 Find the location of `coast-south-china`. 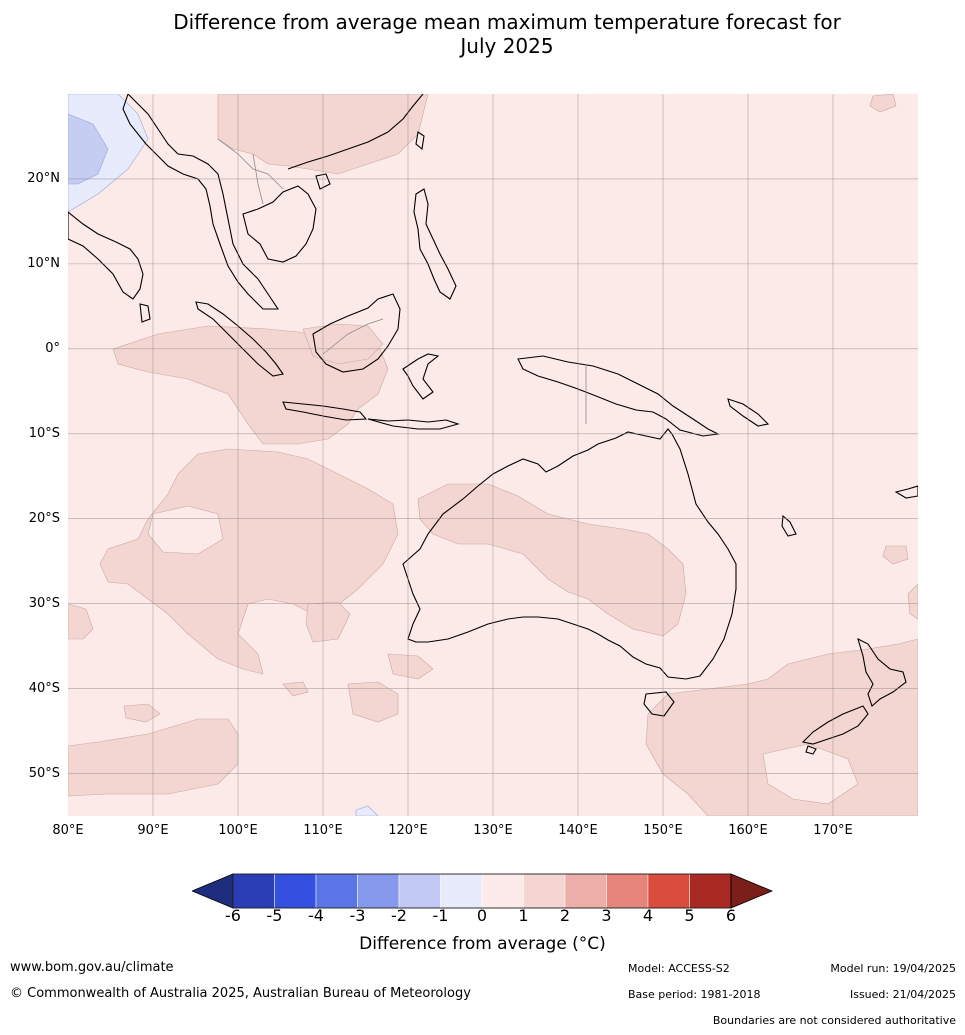

coast-south-china is located at coordinates (355, 132).